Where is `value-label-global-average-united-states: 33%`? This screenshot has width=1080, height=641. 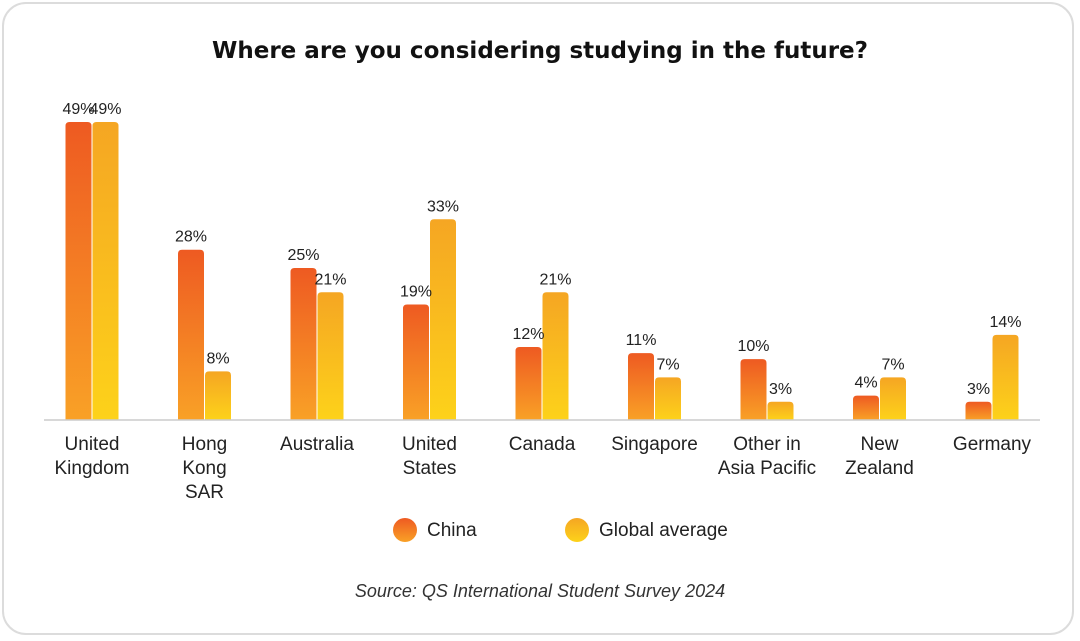 value-label-global-average-united-states: 33% is located at coordinates (443, 206).